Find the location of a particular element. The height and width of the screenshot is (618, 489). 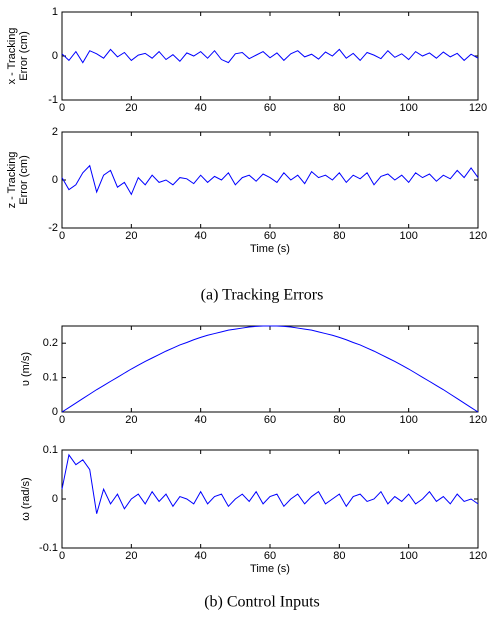

caption: (b) Control Inputs is located at coordinates (262, 602).